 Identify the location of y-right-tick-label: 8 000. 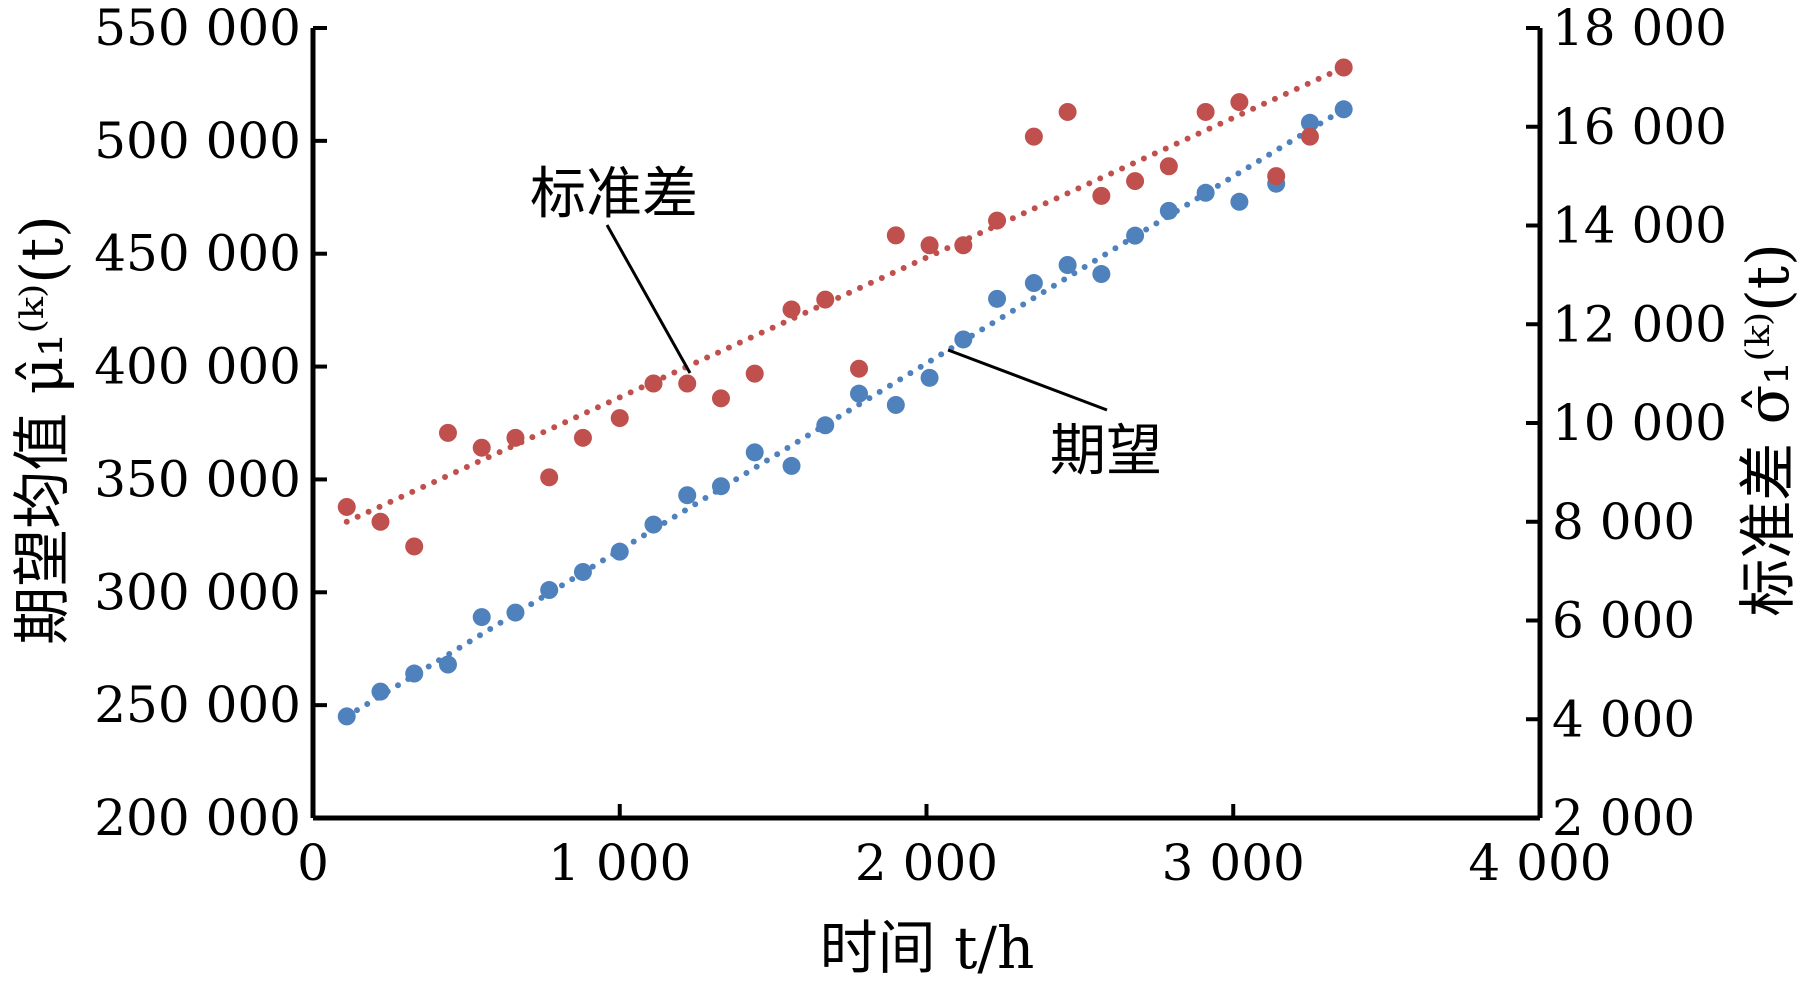
(1623, 522).